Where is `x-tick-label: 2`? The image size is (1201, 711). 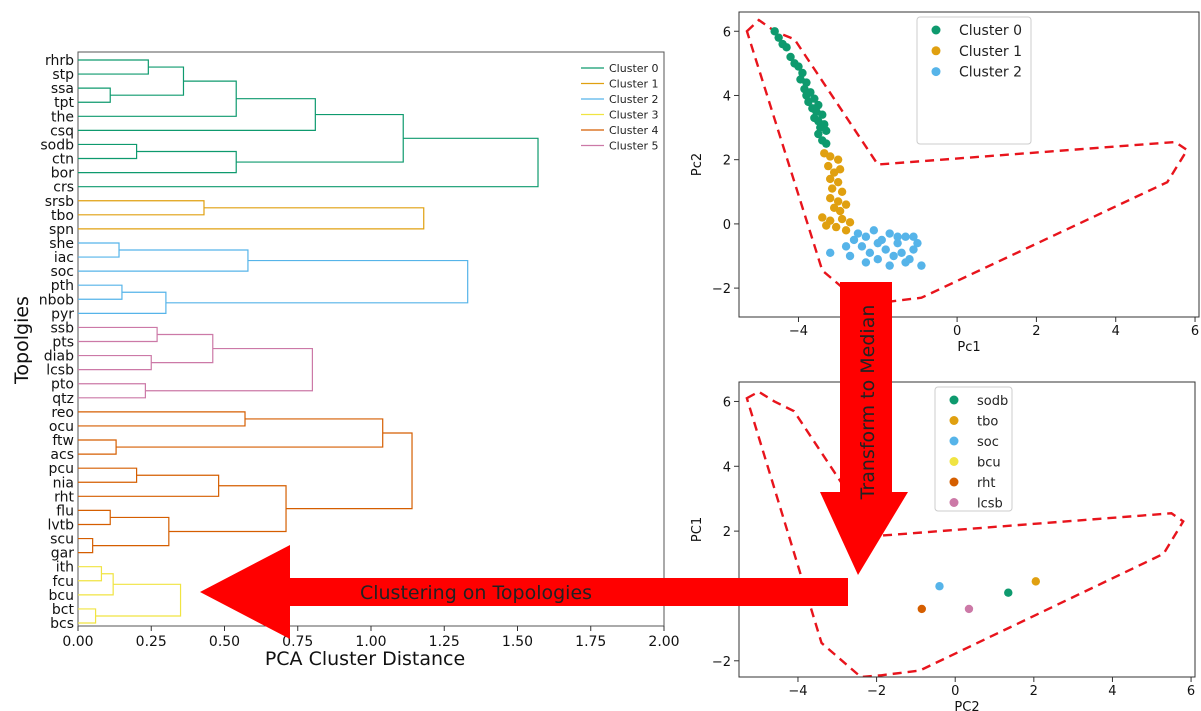 x-tick-label: 2 is located at coordinates (1034, 691).